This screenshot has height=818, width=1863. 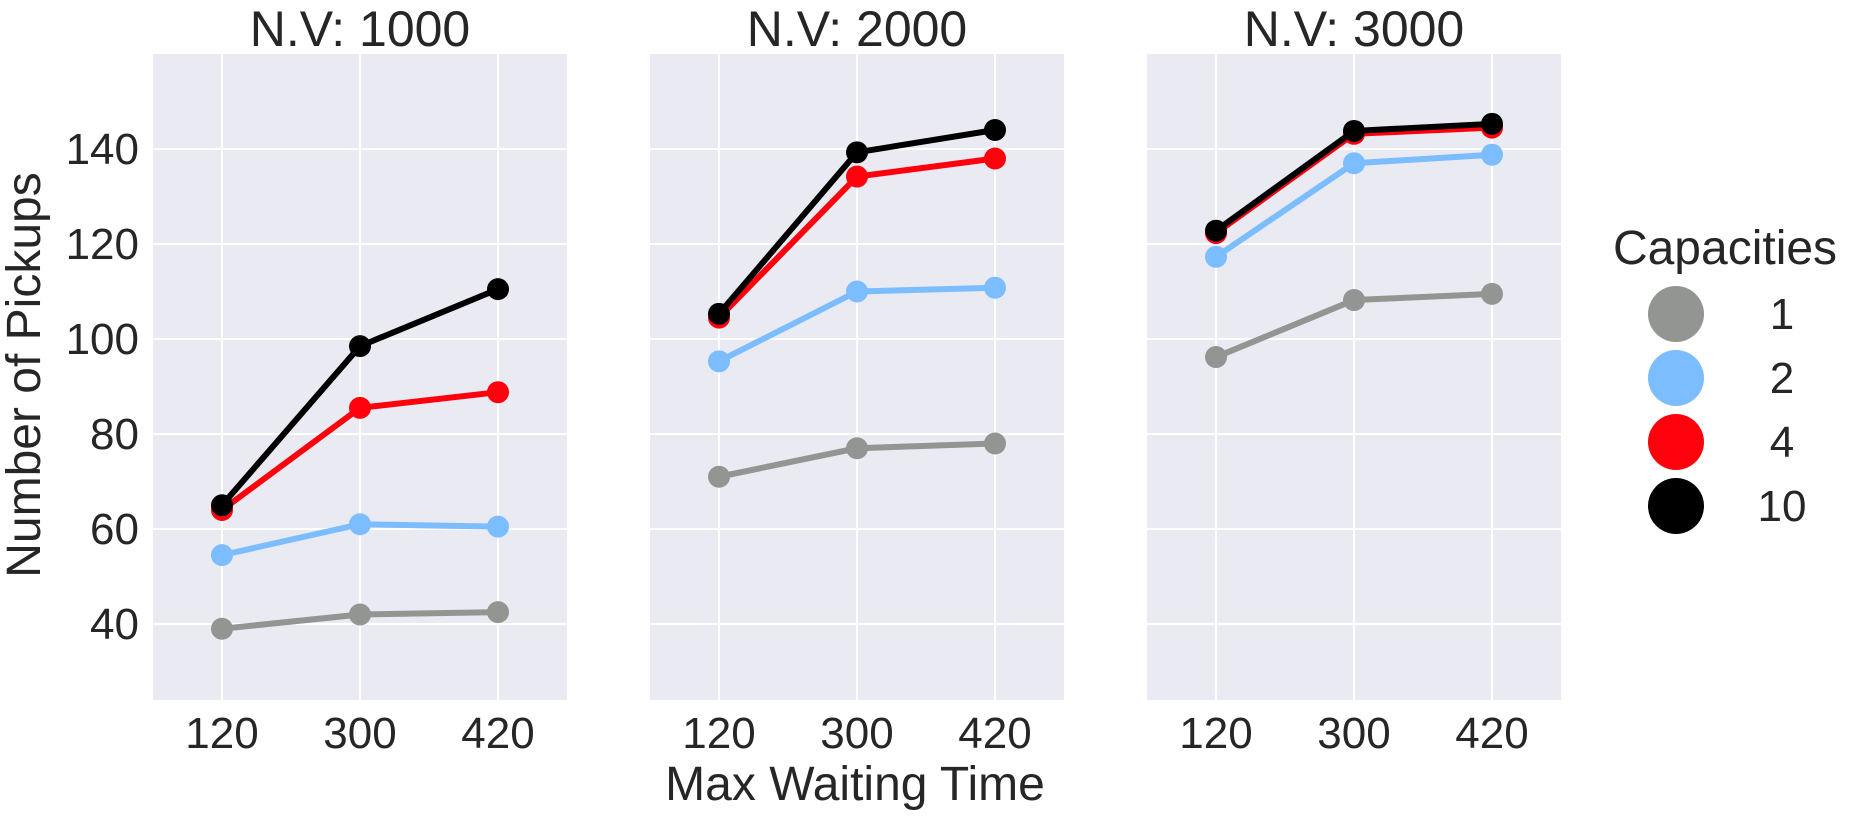 I want to click on legend-item-4: 4, so click(x=1721, y=442).